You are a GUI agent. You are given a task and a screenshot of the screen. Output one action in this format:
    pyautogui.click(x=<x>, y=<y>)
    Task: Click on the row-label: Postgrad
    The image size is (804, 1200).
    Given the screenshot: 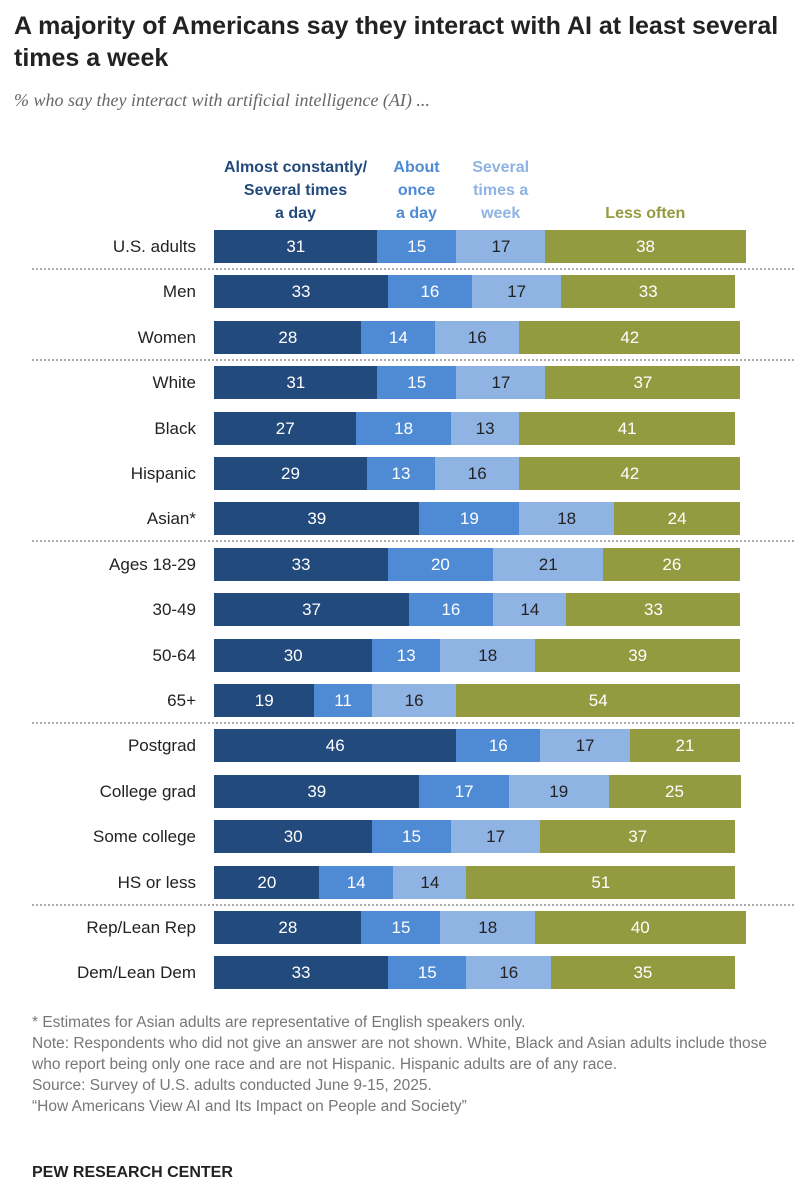 What is the action you would take?
    pyautogui.click(x=161, y=746)
    